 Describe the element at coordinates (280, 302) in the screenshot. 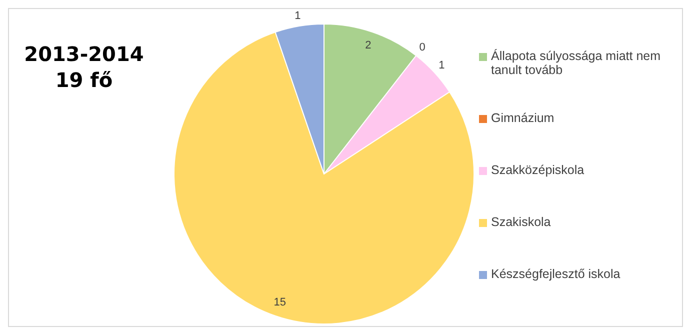

I see `data-label: 15` at that location.